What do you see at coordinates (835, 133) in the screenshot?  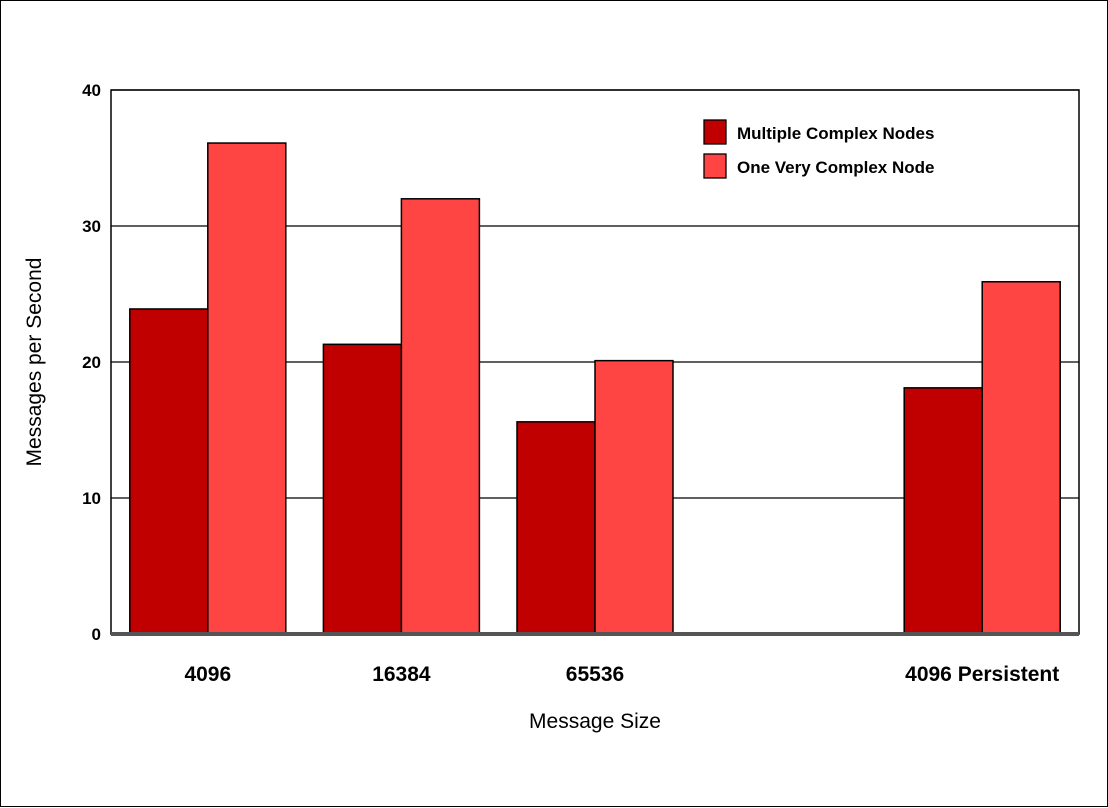 I see `legend-label: Multiple Complex Nodes` at bounding box center [835, 133].